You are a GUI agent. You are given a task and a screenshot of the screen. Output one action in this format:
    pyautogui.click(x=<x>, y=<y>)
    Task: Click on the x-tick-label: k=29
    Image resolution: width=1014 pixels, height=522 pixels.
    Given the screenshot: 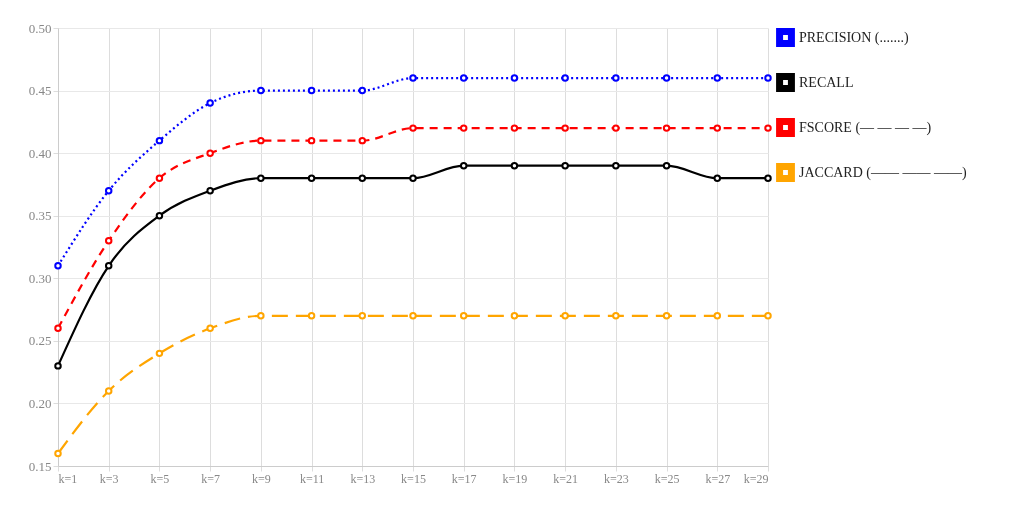 What is the action you would take?
    pyautogui.click(x=756, y=478)
    